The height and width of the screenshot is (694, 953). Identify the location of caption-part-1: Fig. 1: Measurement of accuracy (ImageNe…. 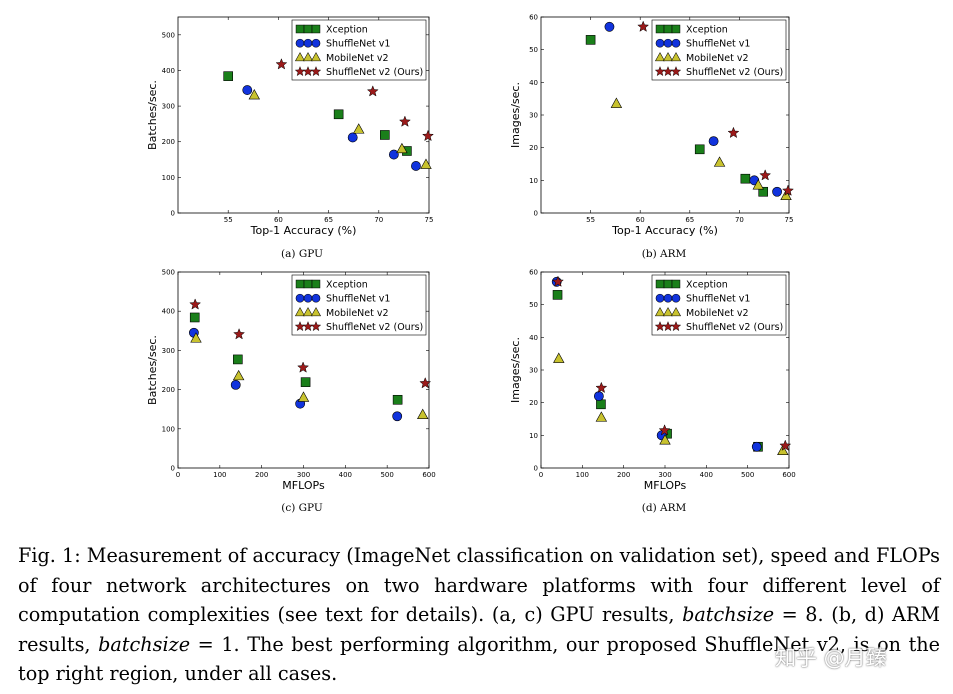
(479, 585).